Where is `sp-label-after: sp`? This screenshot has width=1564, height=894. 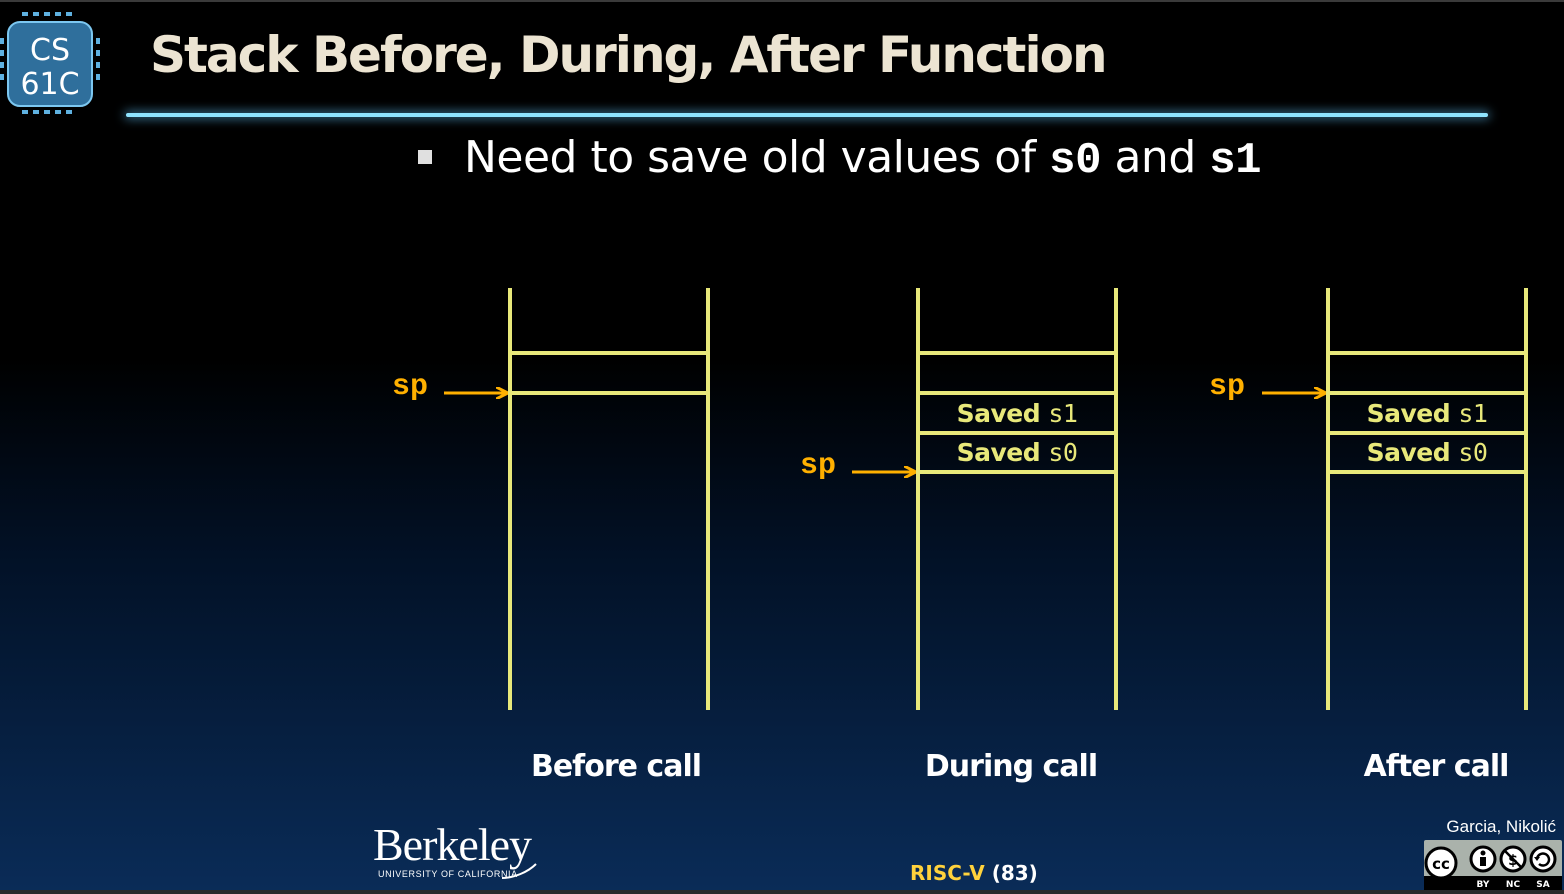
sp-label-after: sp is located at coordinates (1227, 387).